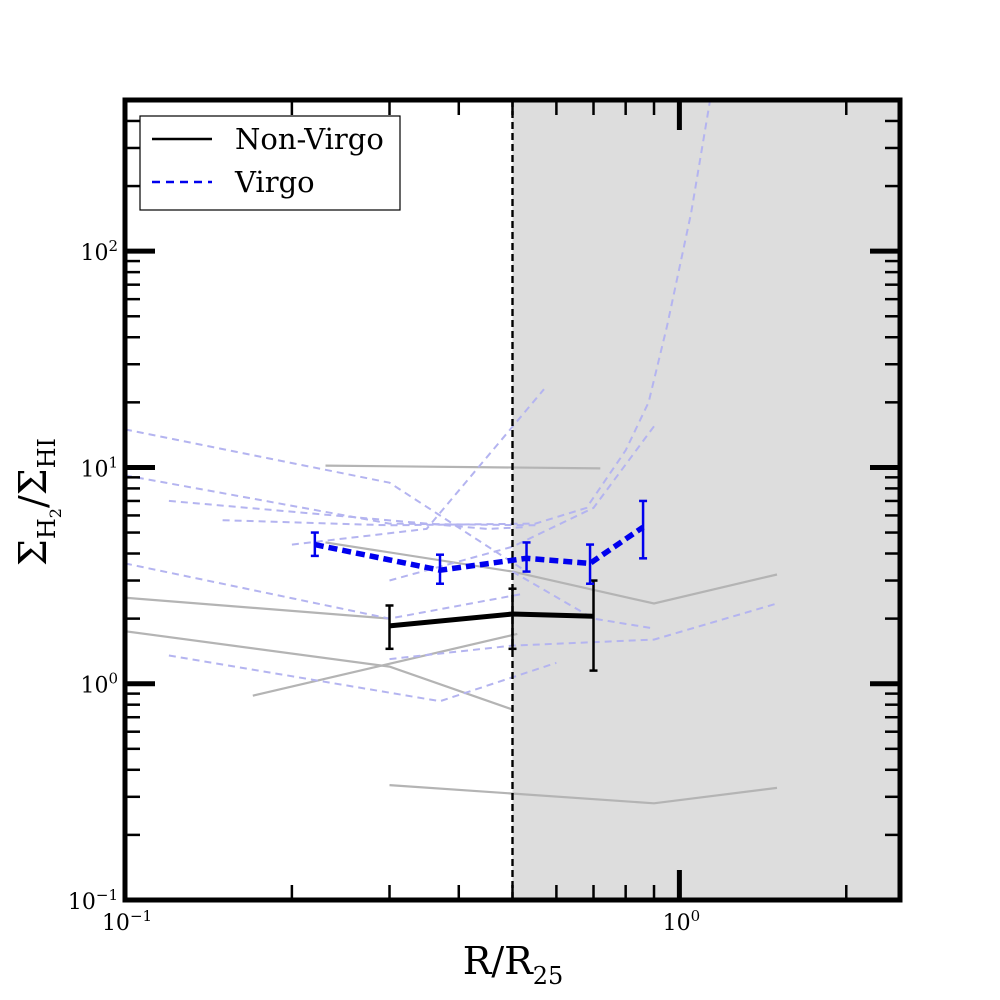  I want to click on y-tick-label: 10², so click(99, 251).